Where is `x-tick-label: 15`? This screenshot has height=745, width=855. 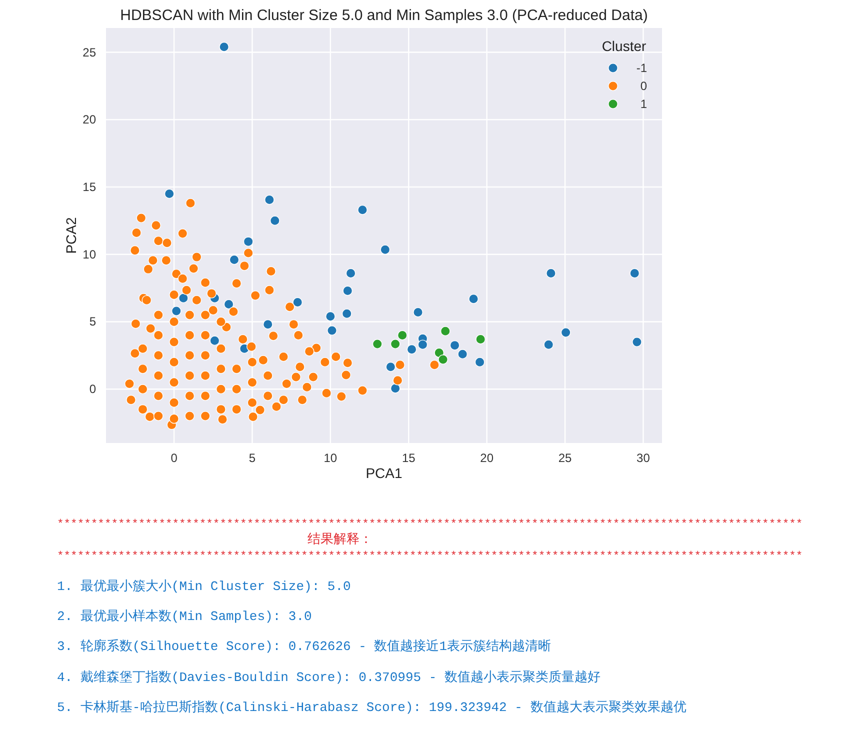
x-tick-label: 15 is located at coordinates (409, 458).